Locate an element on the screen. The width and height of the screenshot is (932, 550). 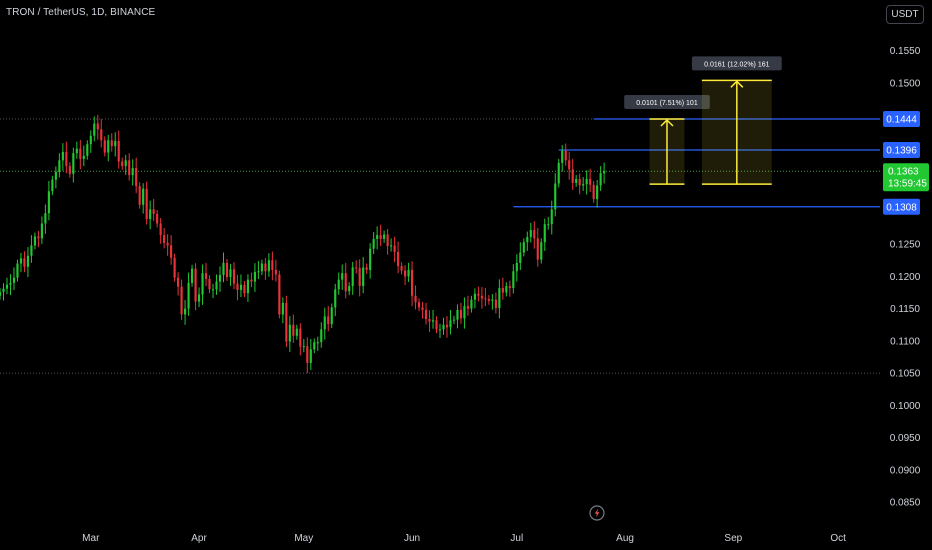
time-tick-label: Mar is located at coordinates (91, 538).